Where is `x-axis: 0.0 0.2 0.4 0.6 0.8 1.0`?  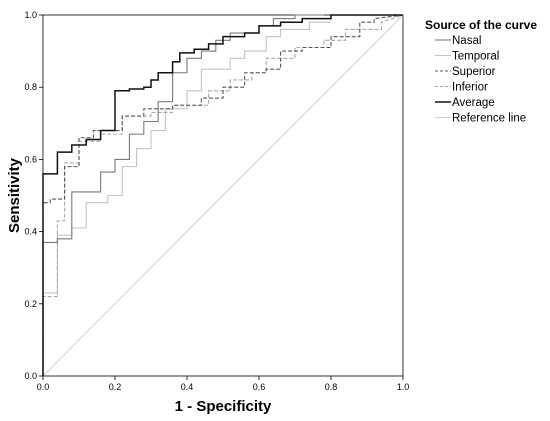
x-axis: 0.0 0.2 0.4 0.6 0.8 1.0 is located at coordinates (223, 384).